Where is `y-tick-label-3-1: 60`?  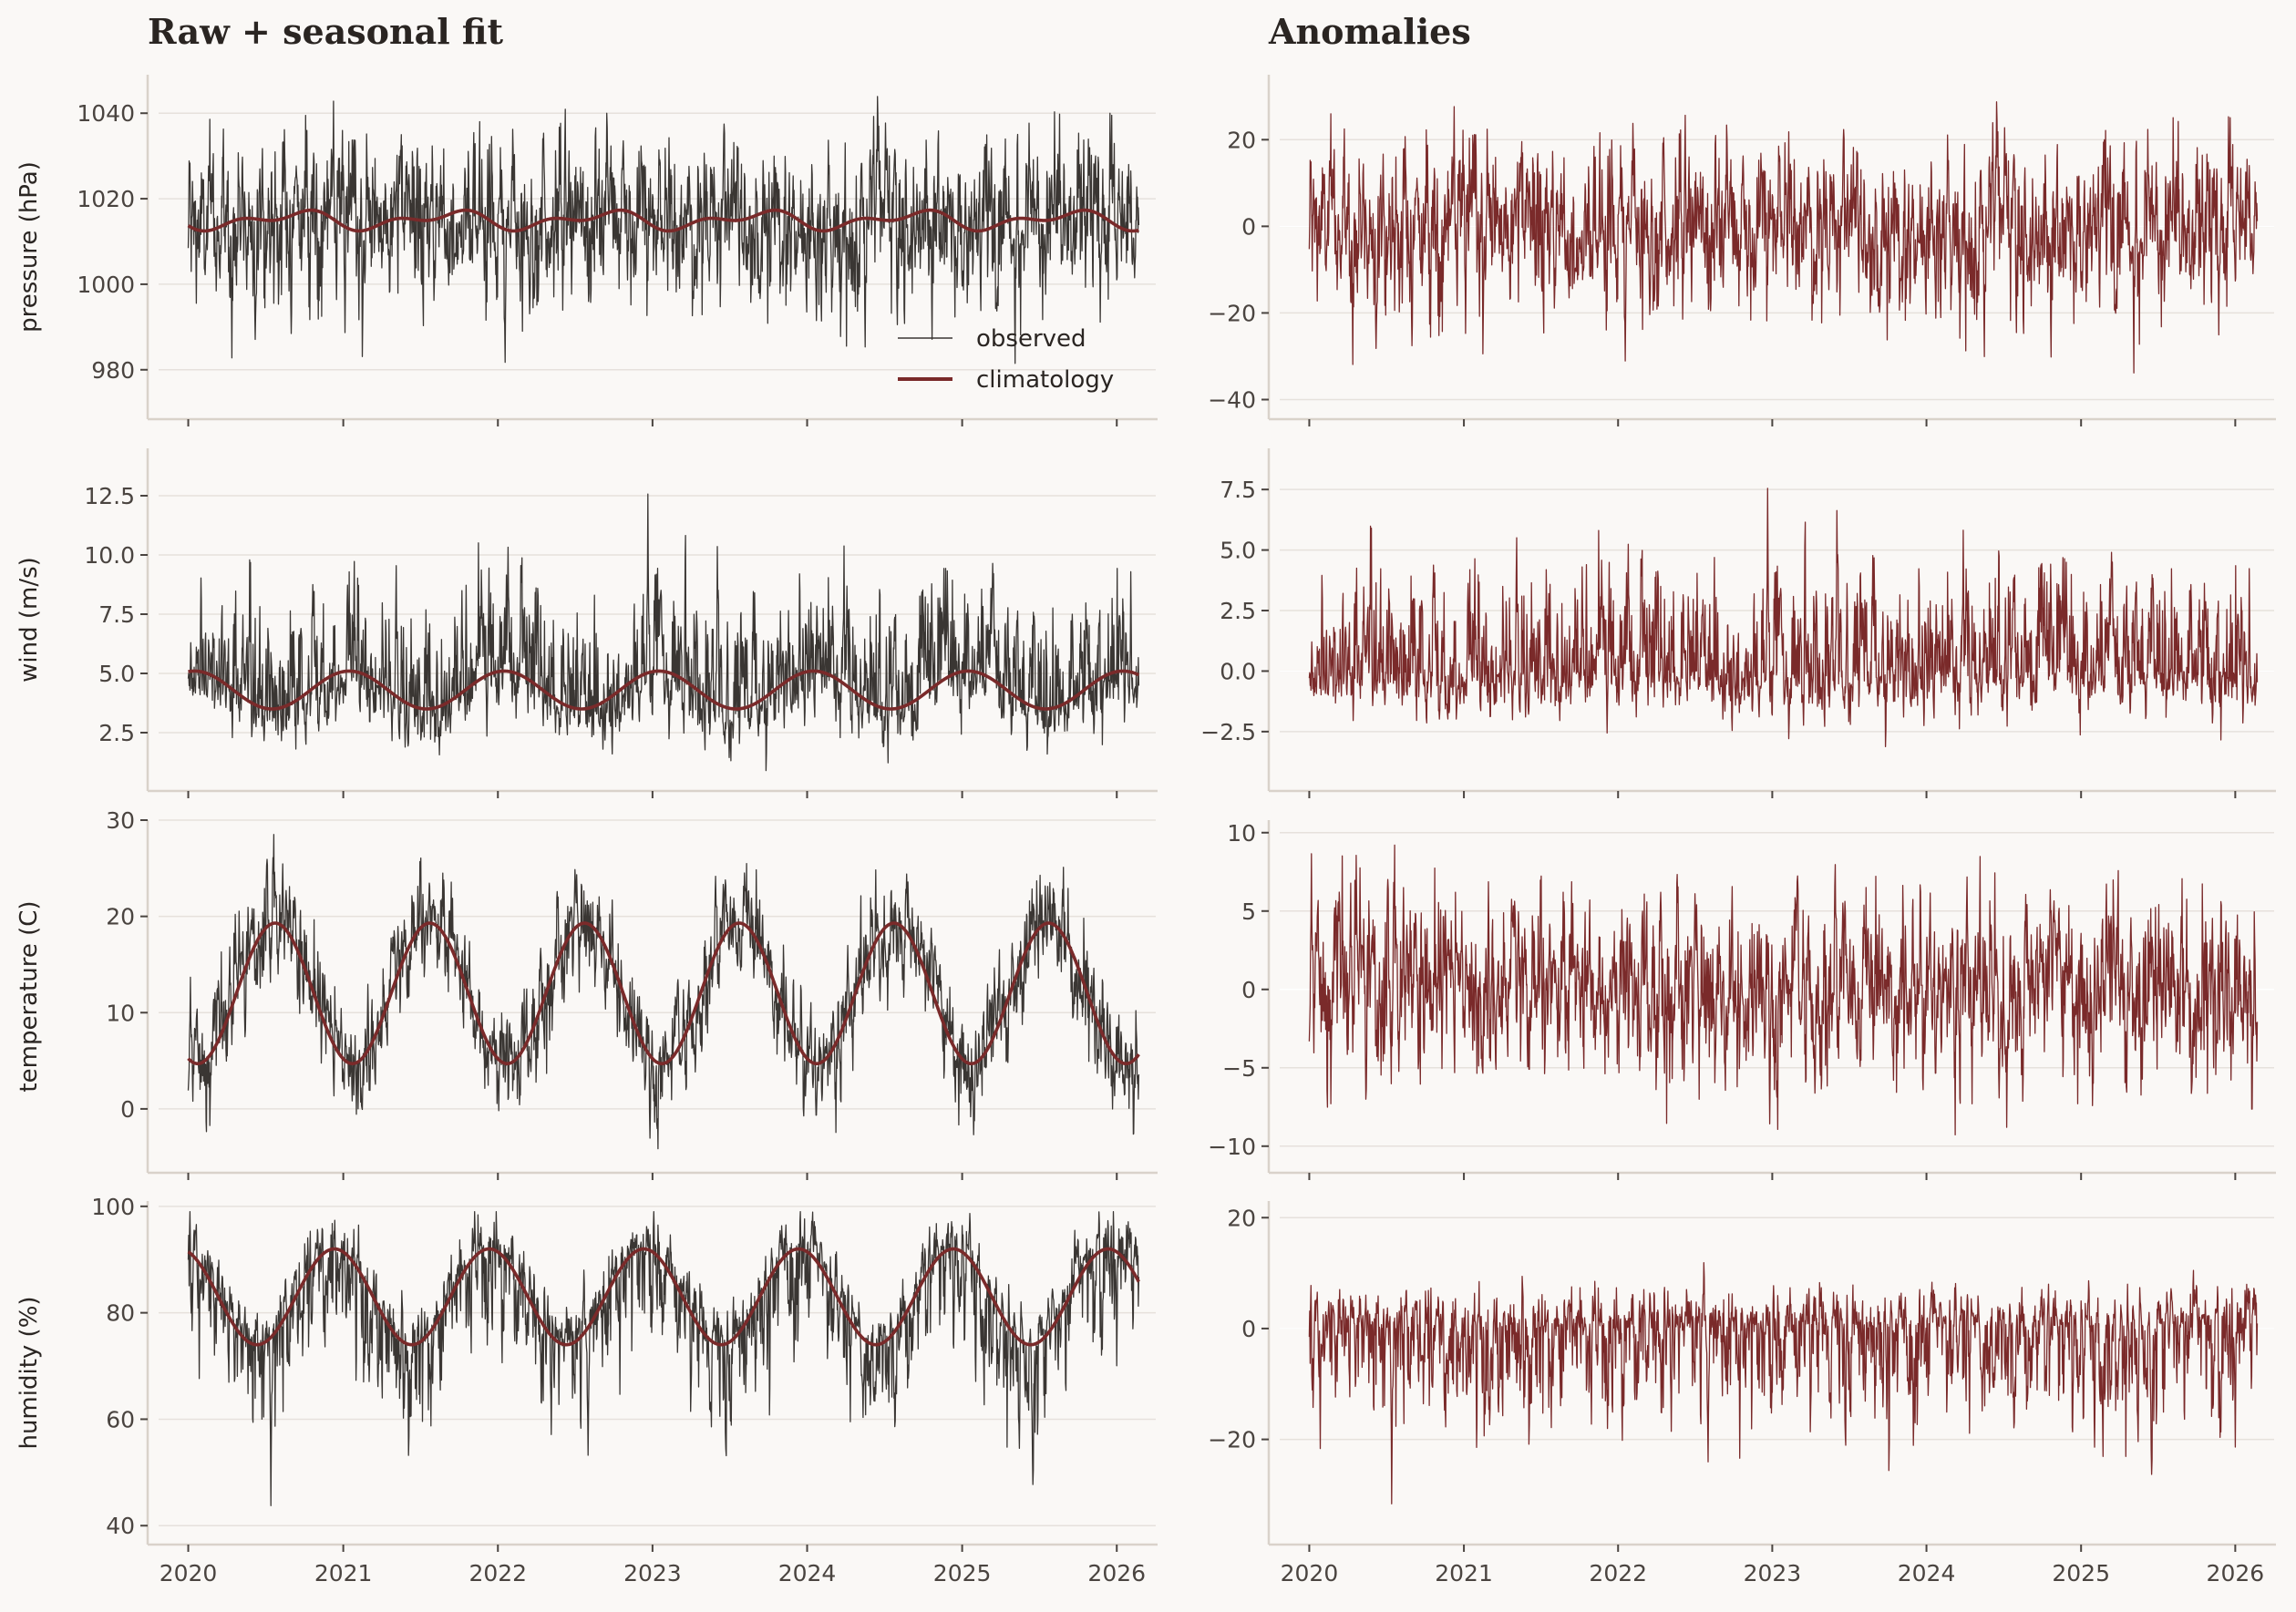
y-tick-label-3-1: 60 is located at coordinates (120, 1419).